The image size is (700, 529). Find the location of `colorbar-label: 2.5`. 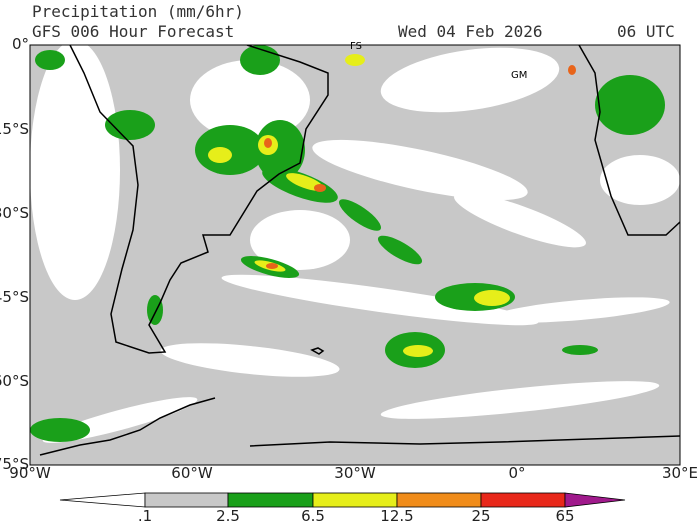

colorbar-label: 2.5 is located at coordinates (228, 516).